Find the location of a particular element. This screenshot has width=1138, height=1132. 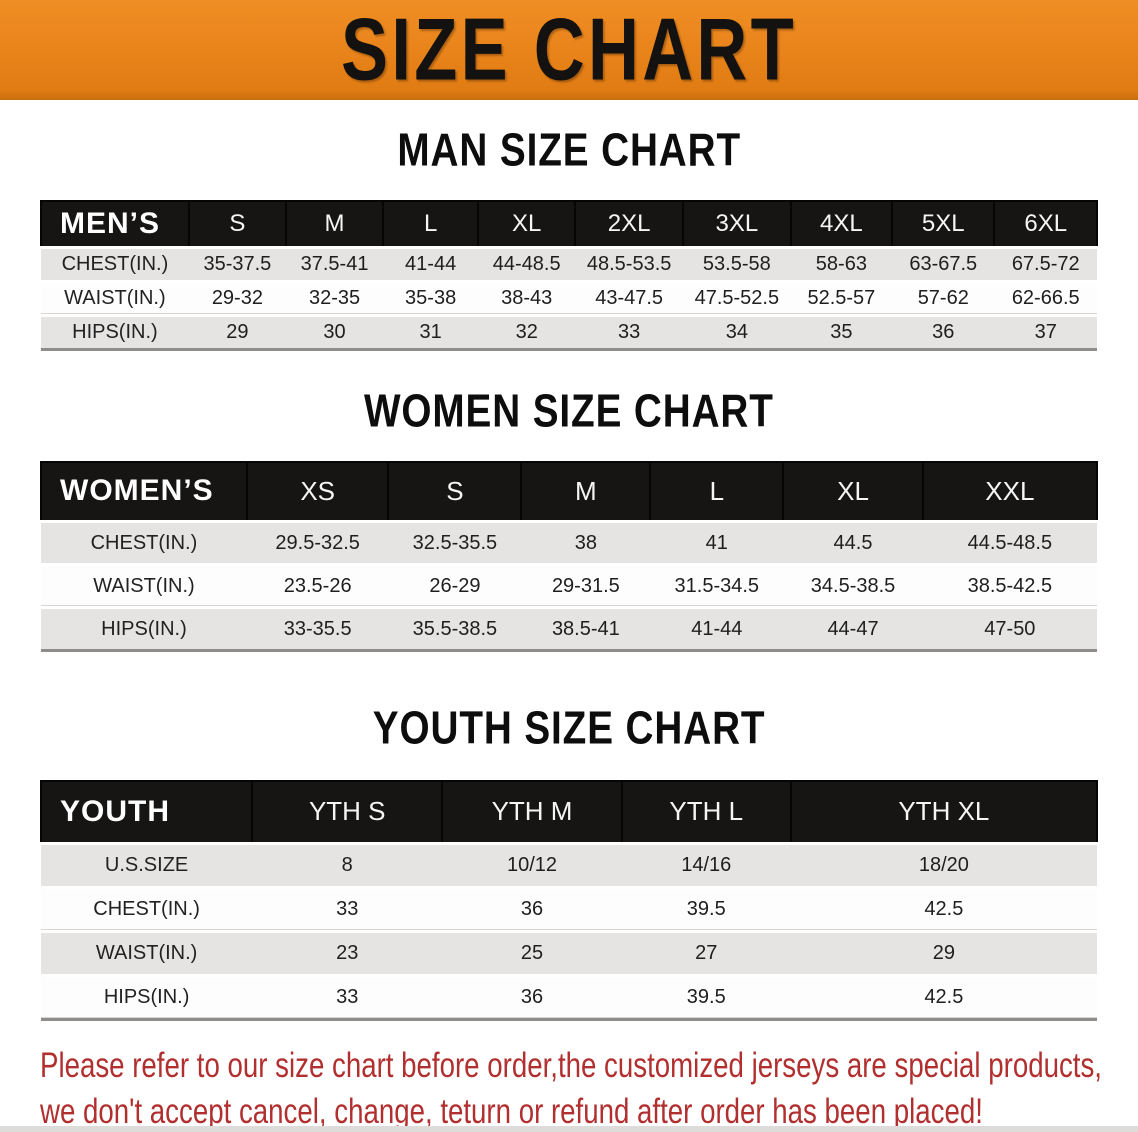

cell: 33-35.5 is located at coordinates (317, 629).